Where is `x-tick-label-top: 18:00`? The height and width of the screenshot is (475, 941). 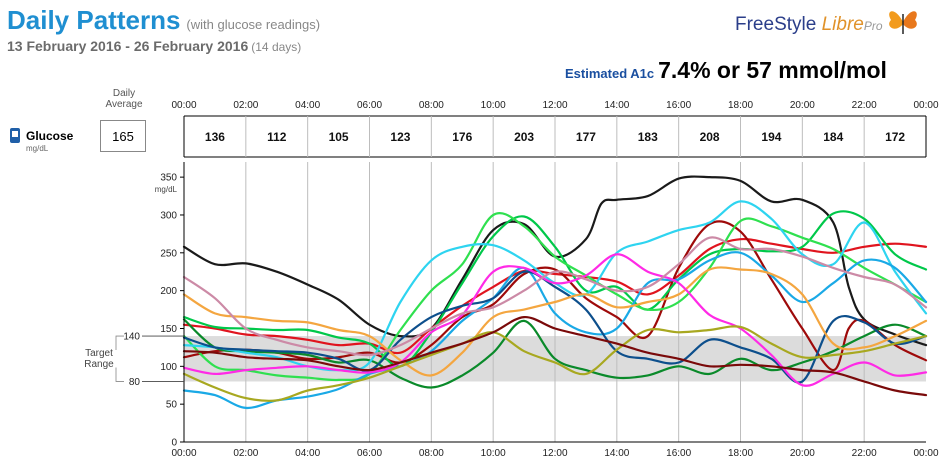 x-tick-label-top: 18:00 is located at coordinates (740, 105).